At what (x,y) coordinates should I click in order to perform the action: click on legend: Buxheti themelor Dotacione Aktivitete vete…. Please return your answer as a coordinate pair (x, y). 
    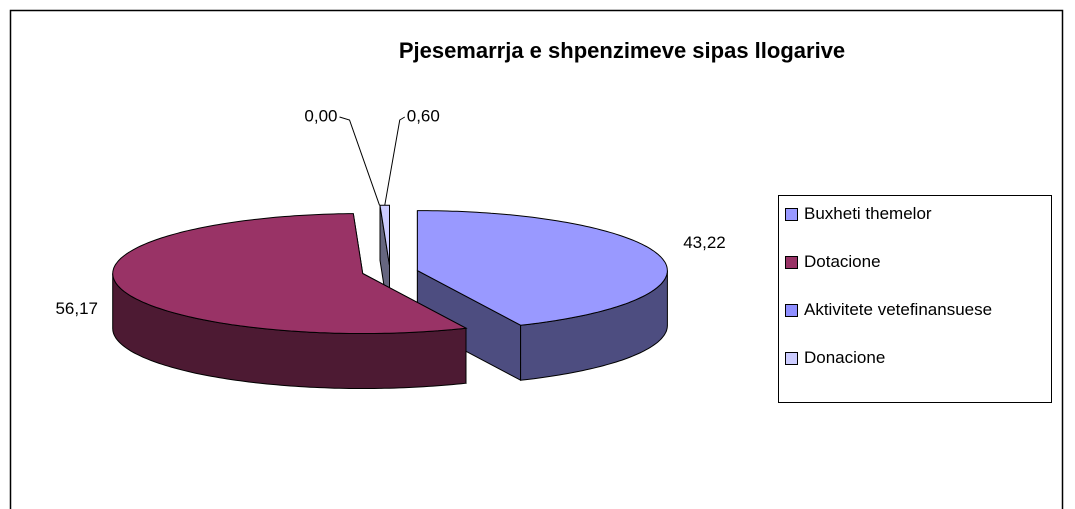
    Looking at the image, I should click on (915, 299).